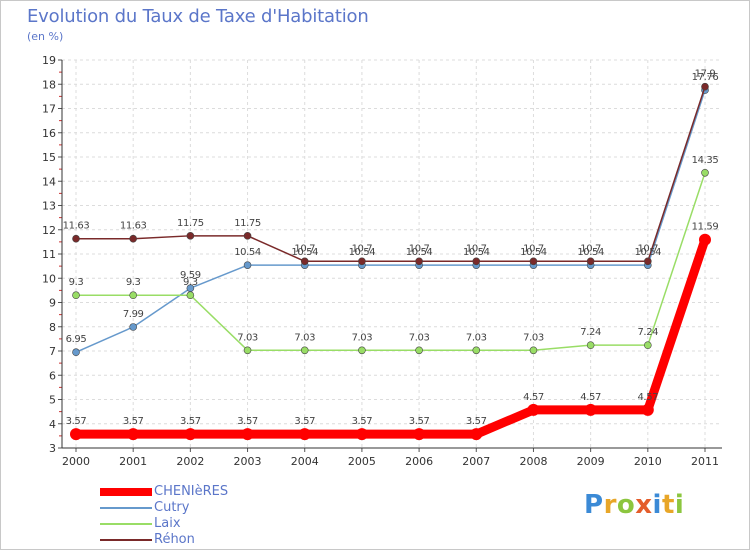 This screenshot has height=550, width=750. I want to click on x-tick-label: 2009, so click(591, 461).